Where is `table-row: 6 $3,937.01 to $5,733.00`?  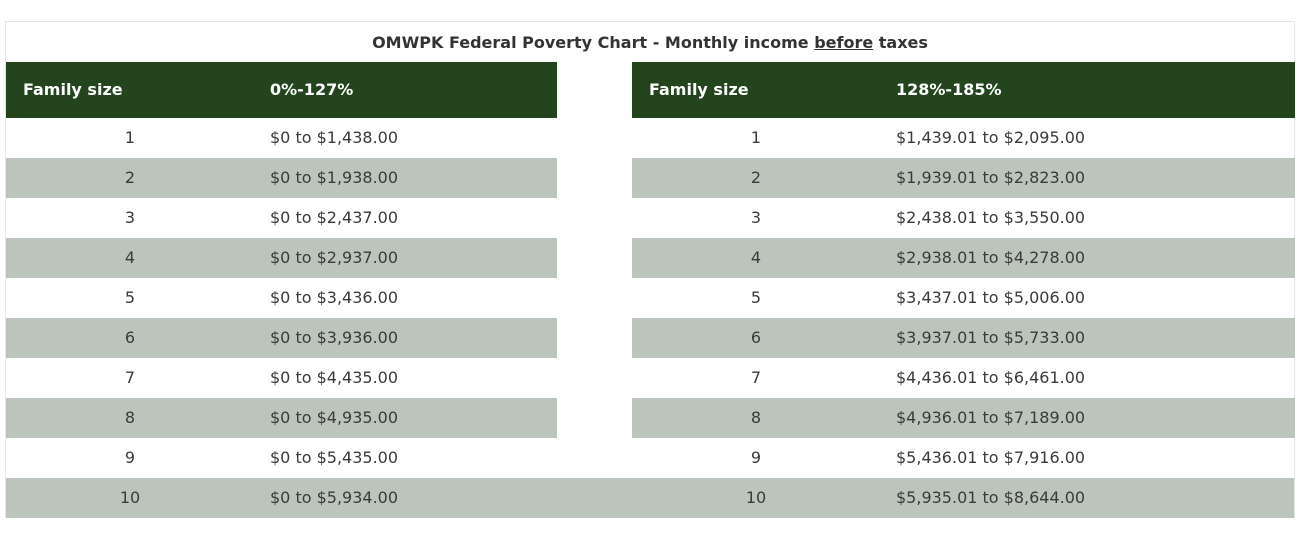 table-row: 6 $3,937.01 to $5,733.00 is located at coordinates (963, 338).